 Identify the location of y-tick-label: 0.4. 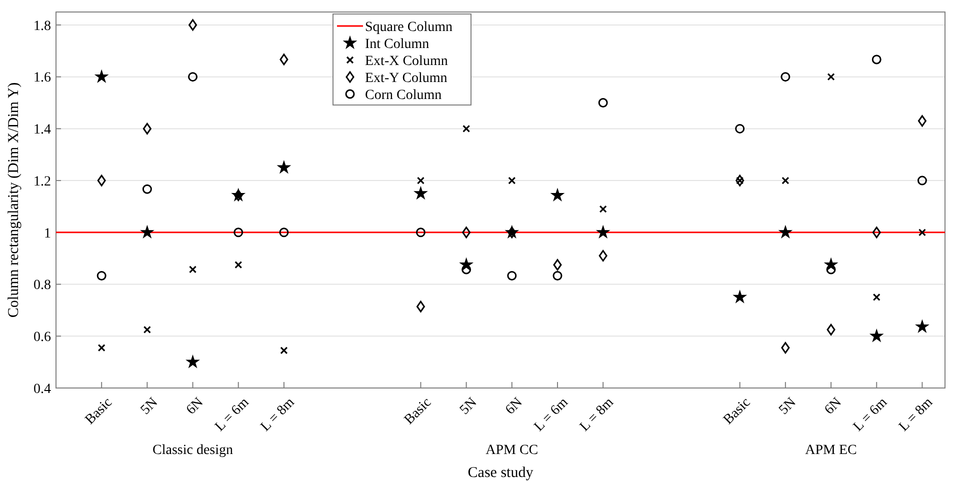
(42, 389).